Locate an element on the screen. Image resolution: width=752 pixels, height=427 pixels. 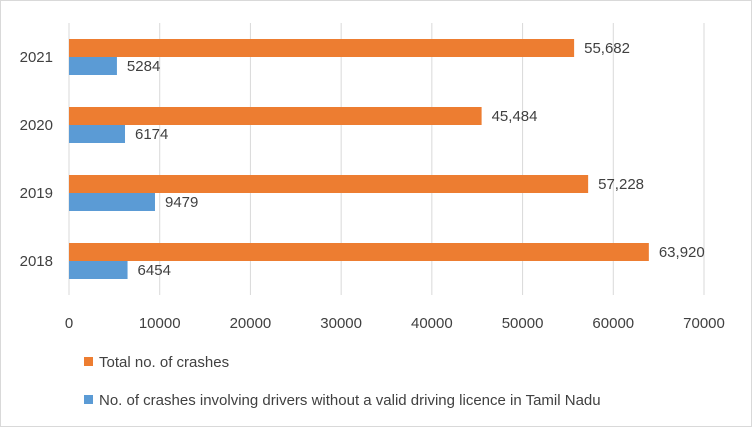
x-tick-label: 40000 is located at coordinates (432, 323).